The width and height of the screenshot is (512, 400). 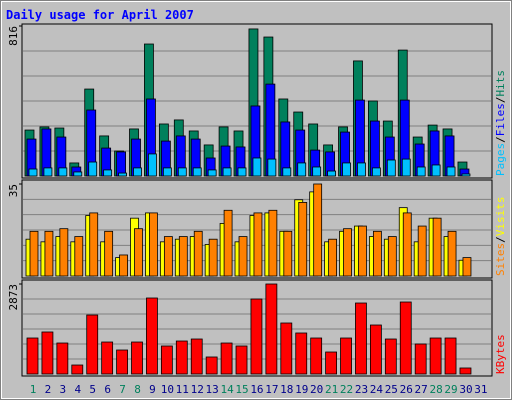 What do you see at coordinates (377, 389) in the screenshot?
I see `x-tick-label: 24` at bounding box center [377, 389].